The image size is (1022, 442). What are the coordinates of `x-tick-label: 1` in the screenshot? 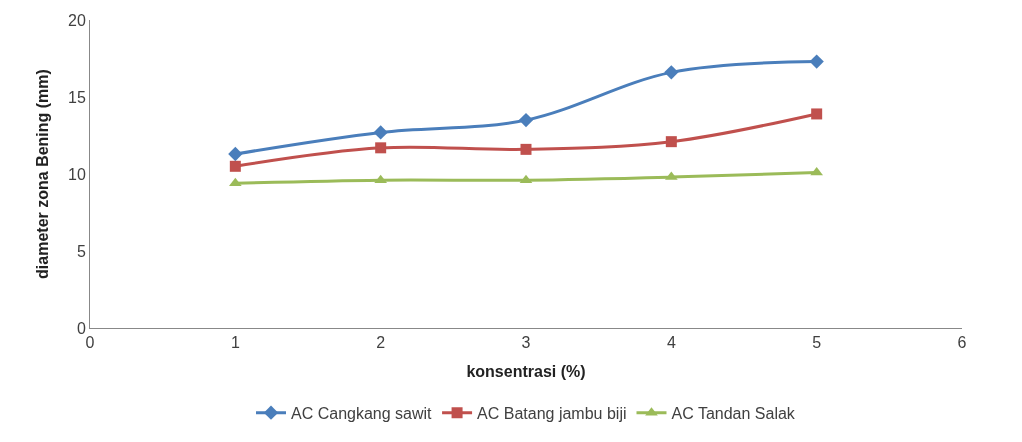 It's located at (235, 343).